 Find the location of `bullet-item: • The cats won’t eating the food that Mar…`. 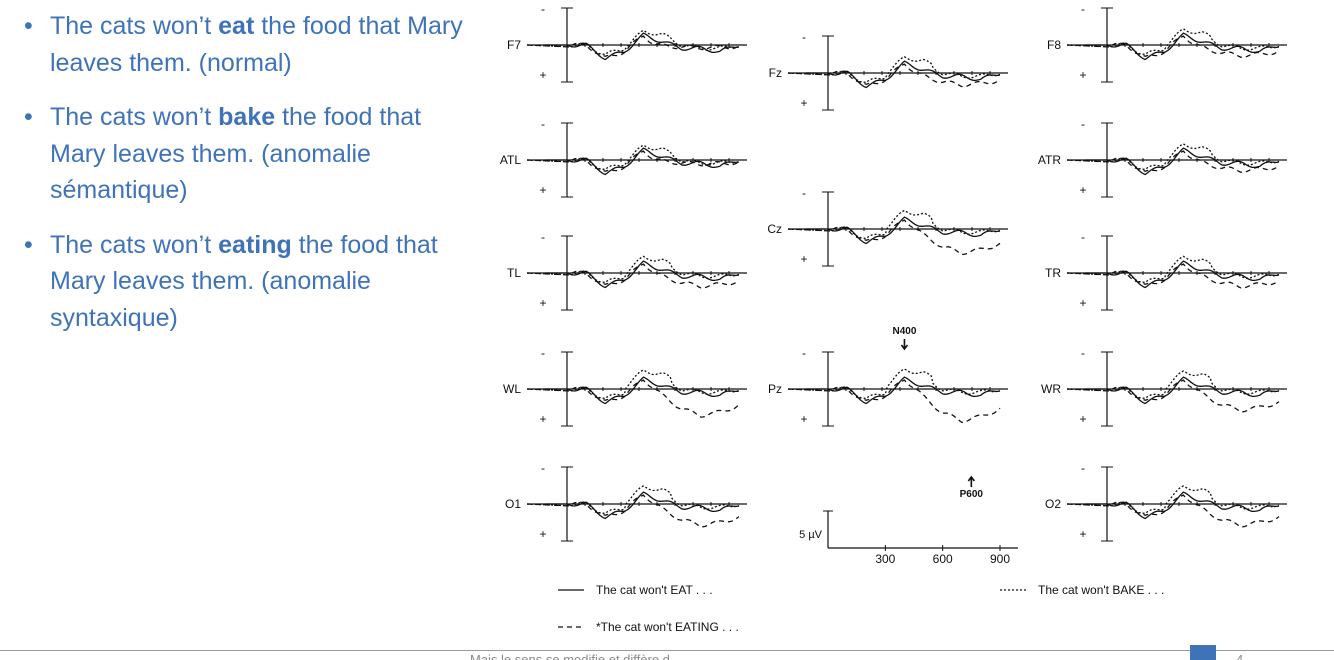

bullet-item: • The cats won’t eating the food that Mar… is located at coordinates (241, 282).